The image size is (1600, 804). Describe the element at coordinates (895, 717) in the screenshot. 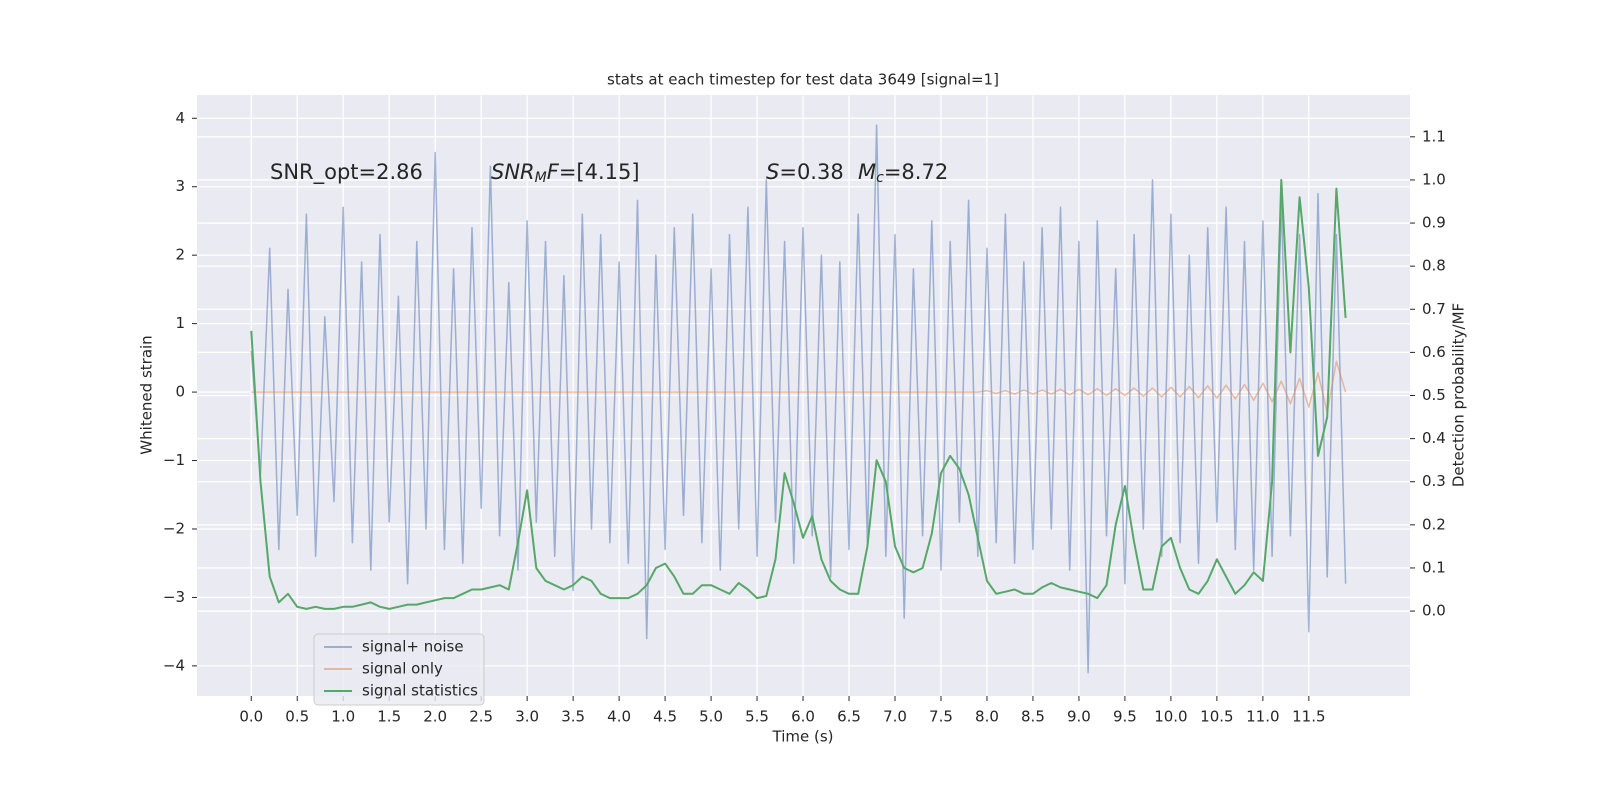

I see `x-tick-label: 7.0` at that location.